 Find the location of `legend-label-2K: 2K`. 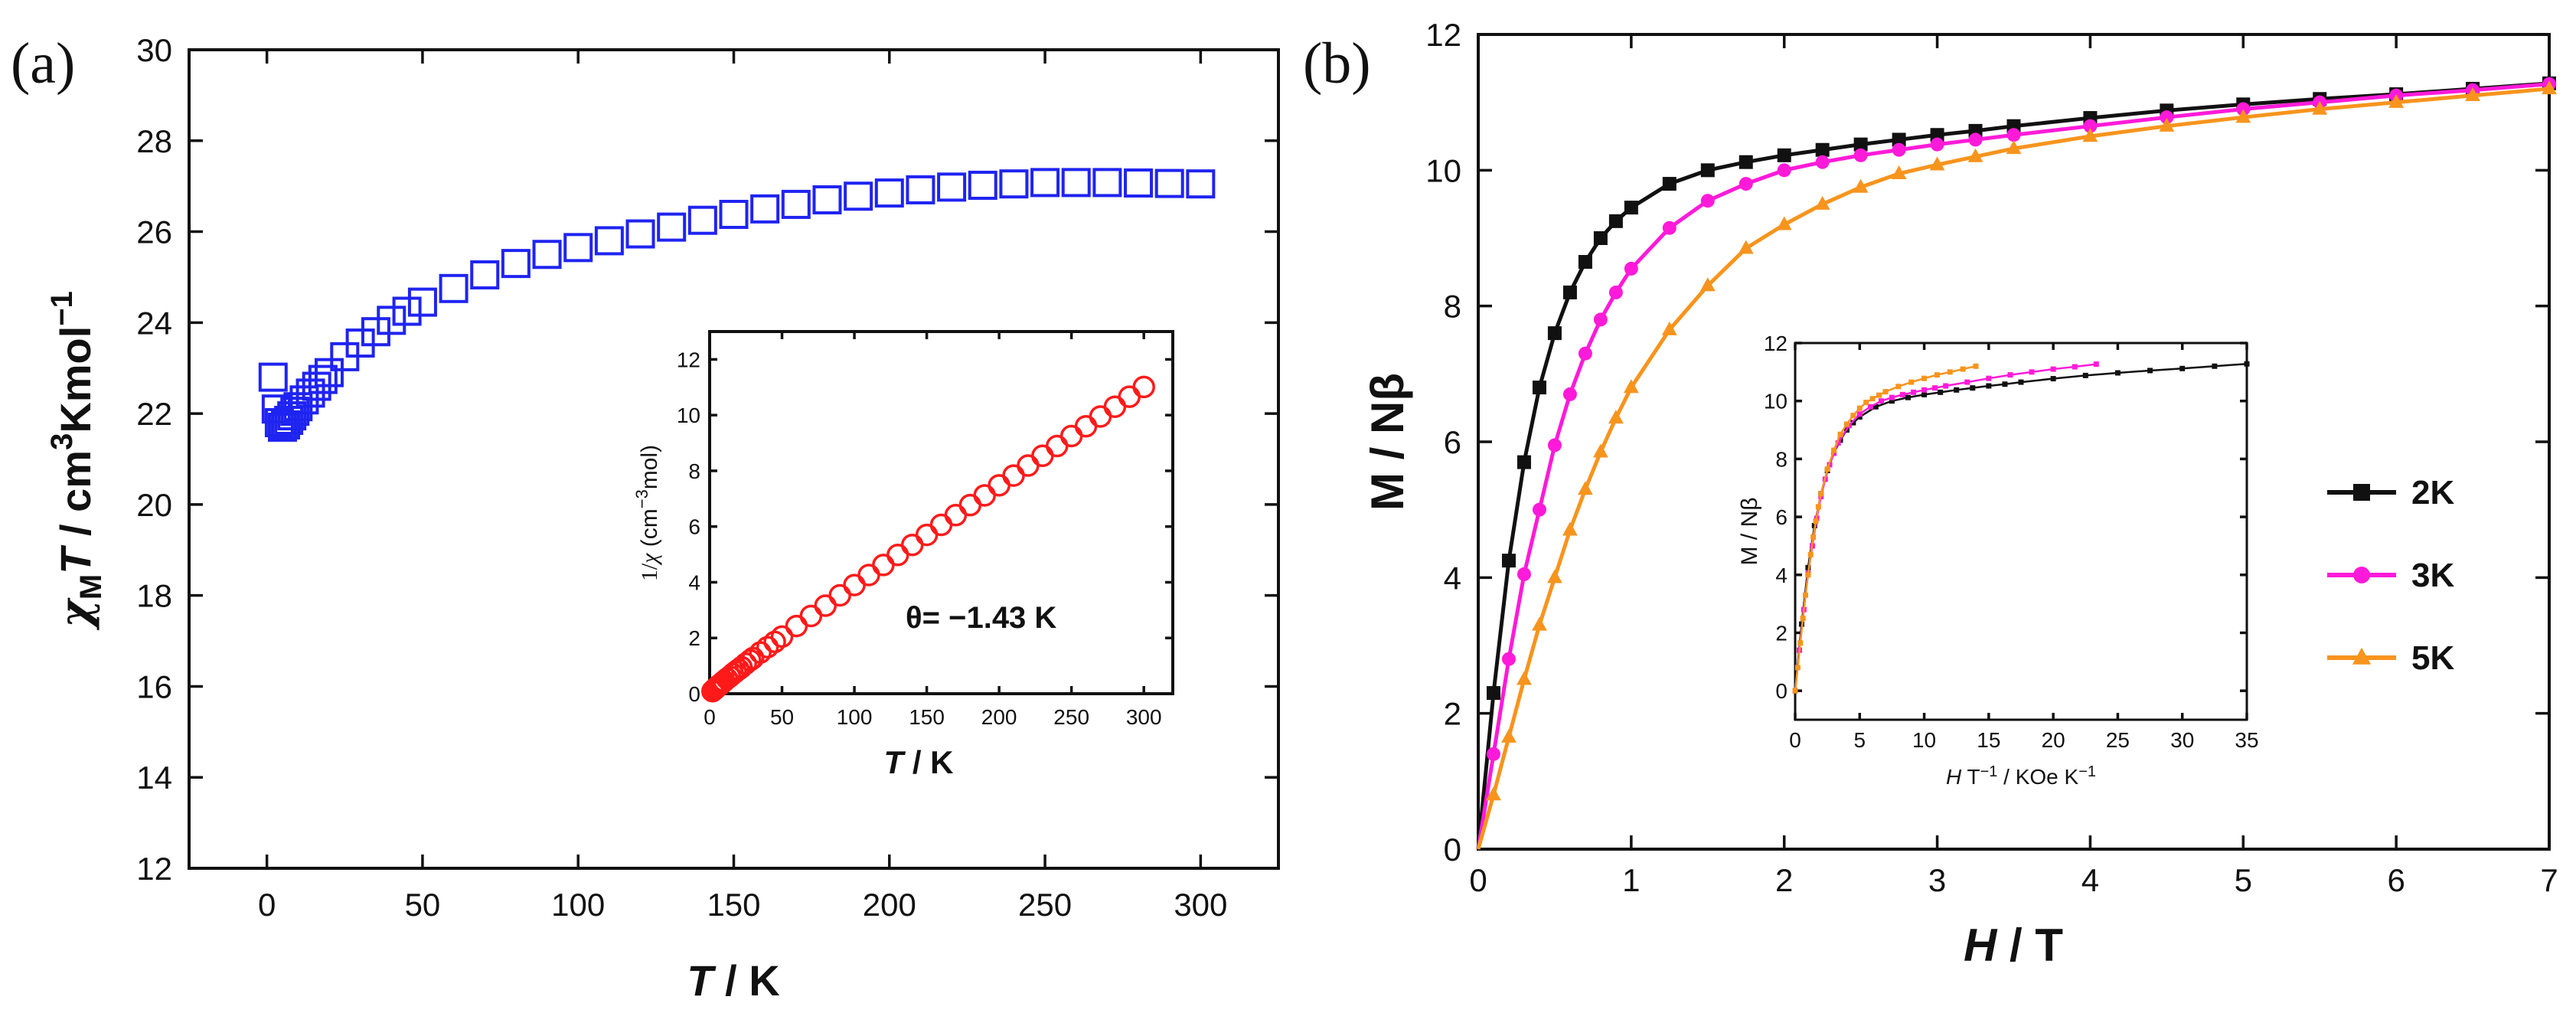

legend-label-2K: 2K is located at coordinates (2432, 492).